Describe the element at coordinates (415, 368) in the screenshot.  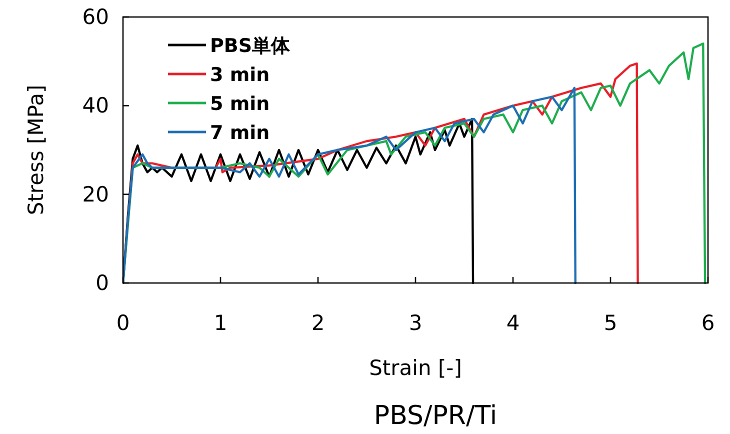
I see `x-axis-title: Strain [-]` at that location.